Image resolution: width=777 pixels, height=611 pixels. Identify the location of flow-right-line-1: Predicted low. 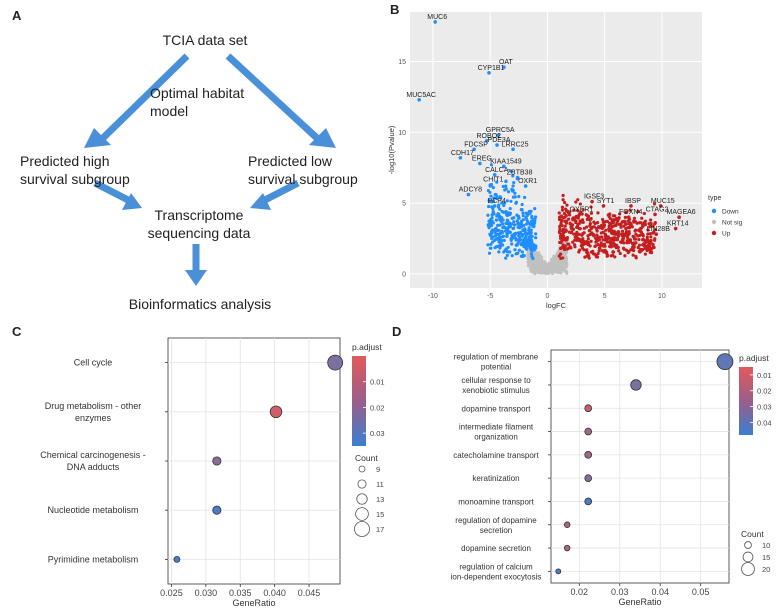
(290, 161).